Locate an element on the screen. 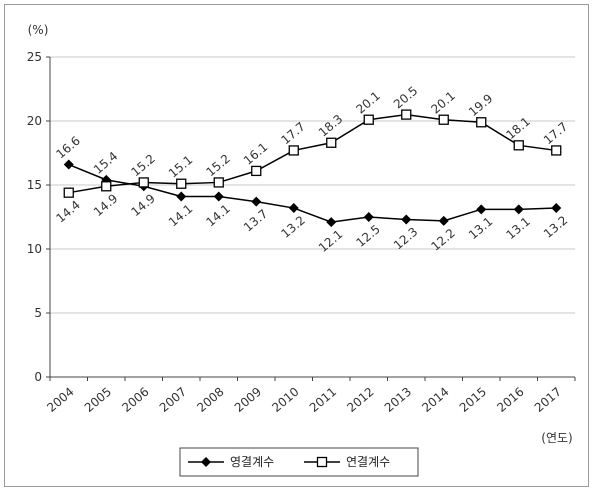 Image resolution: width=595 pixels, height=493 pixels. y-tick-label: 10 is located at coordinates (34, 249).